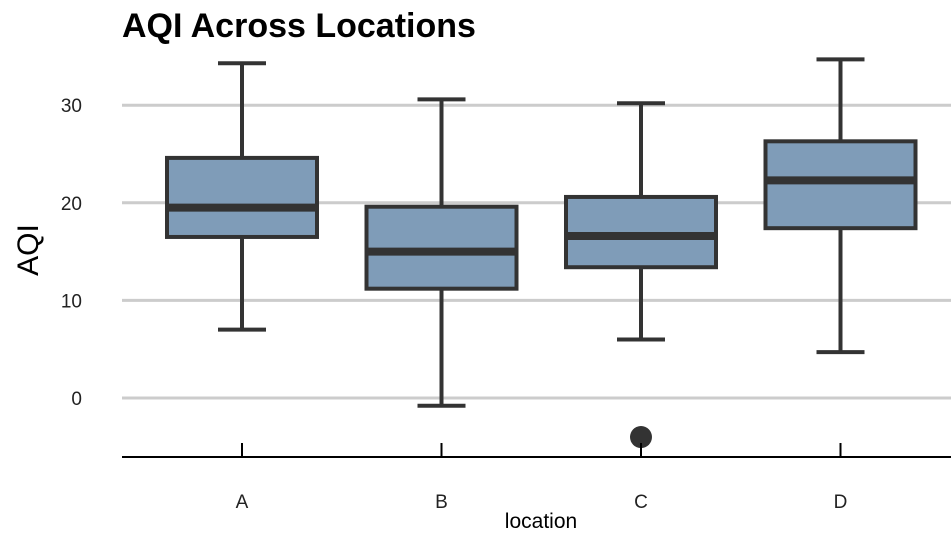 This screenshot has width=951, height=533. Describe the element at coordinates (536, 478) in the screenshot. I see `x-axis: A B C D` at that location.